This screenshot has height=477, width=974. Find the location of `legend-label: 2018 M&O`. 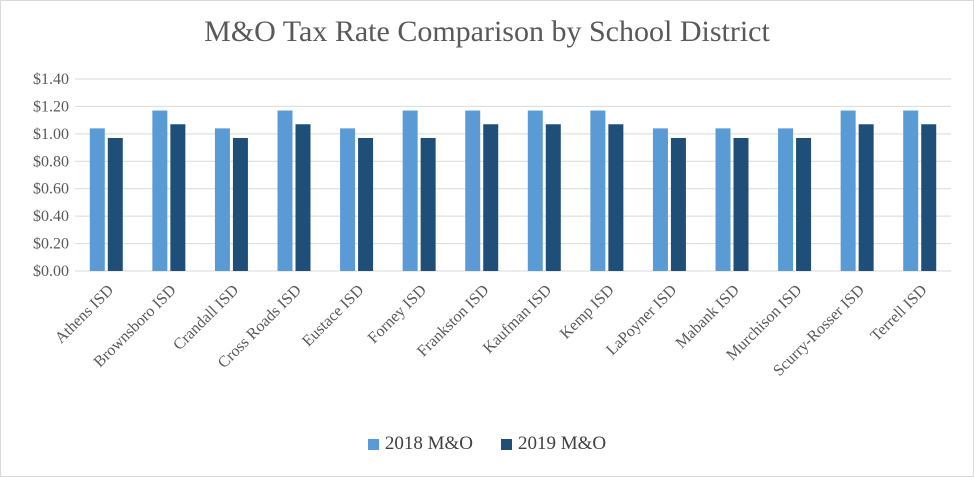

legend-label: 2018 M&O is located at coordinates (428, 443).